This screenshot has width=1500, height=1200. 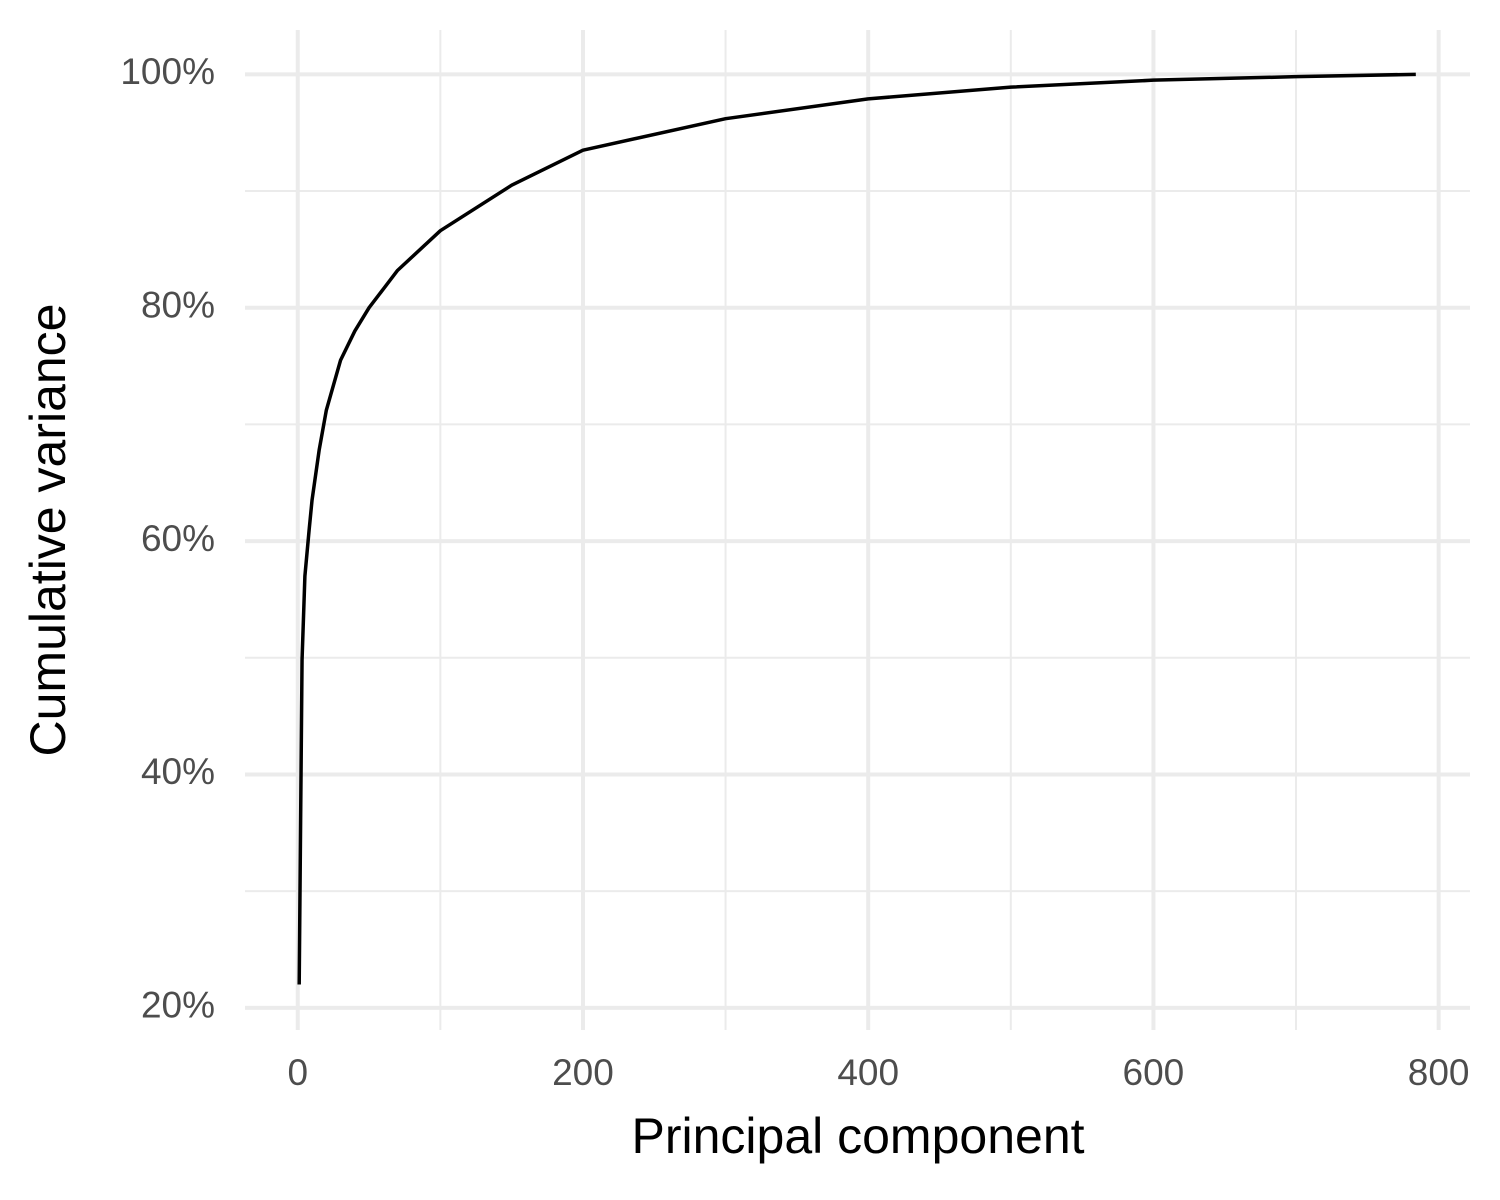 I want to click on y-tick-label: 100%, so click(x=167, y=71).